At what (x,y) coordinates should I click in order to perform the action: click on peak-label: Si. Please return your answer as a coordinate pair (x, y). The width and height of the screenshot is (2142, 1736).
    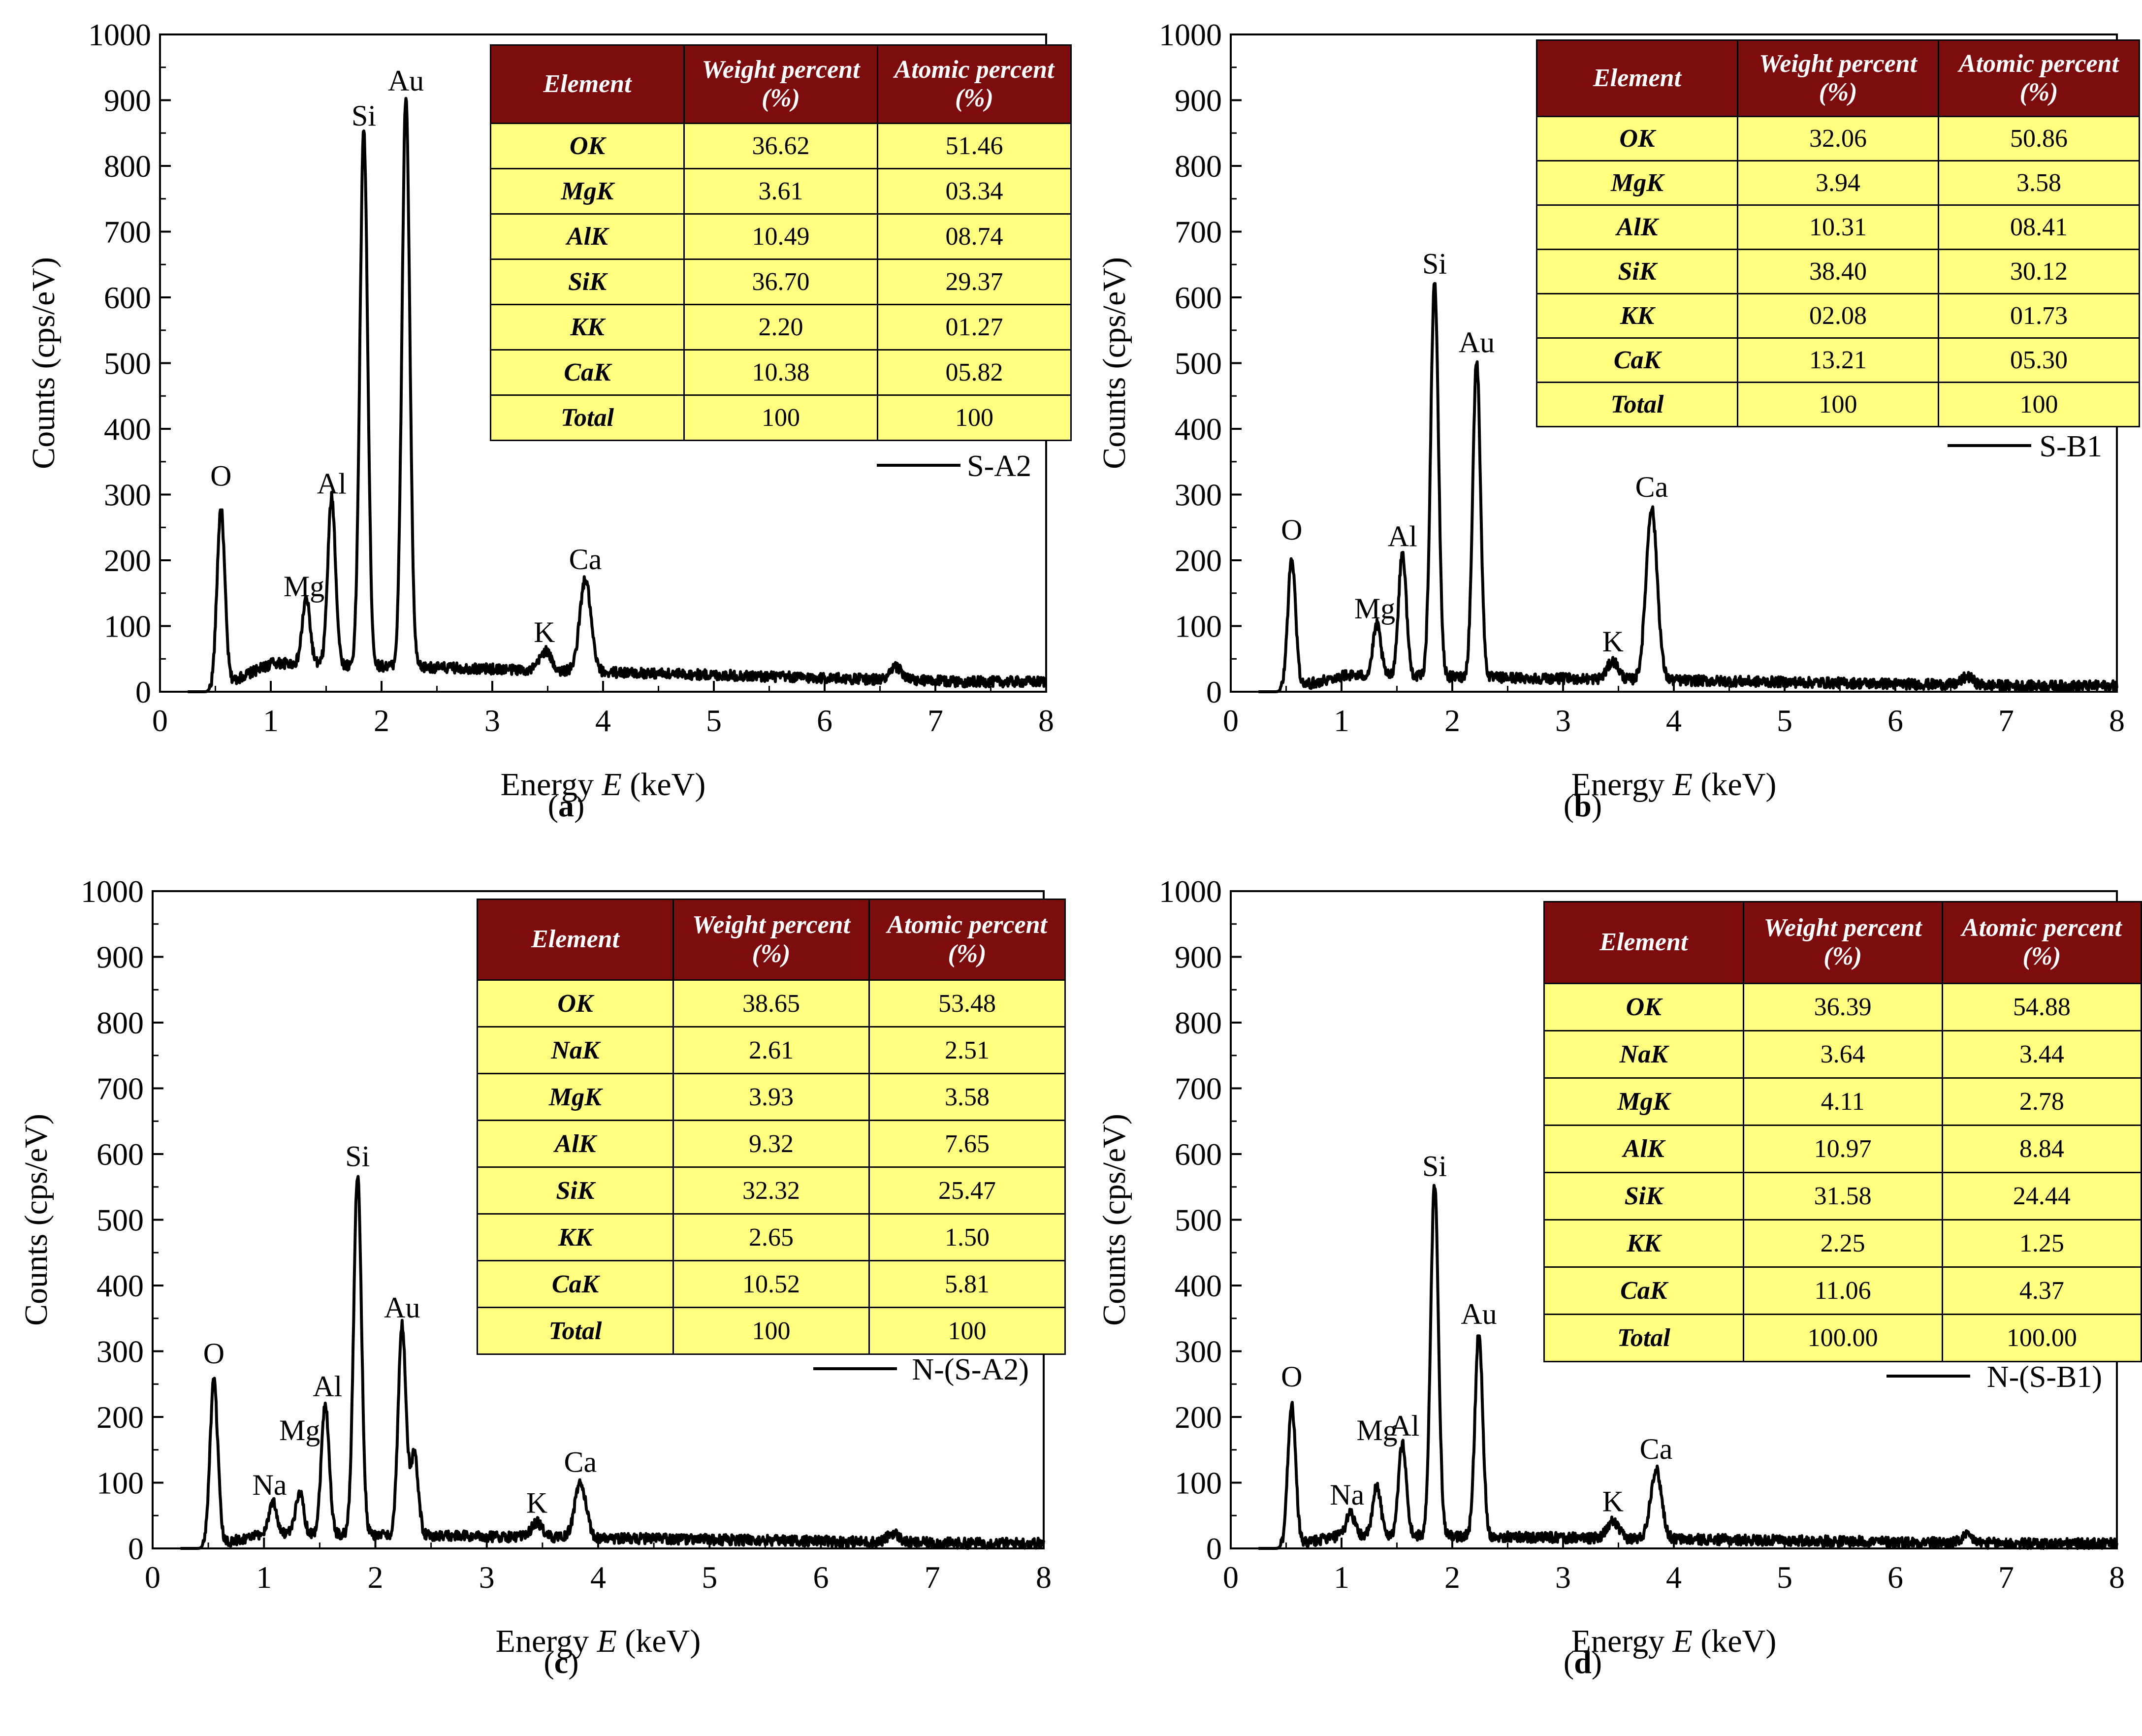
    Looking at the image, I should click on (364, 115).